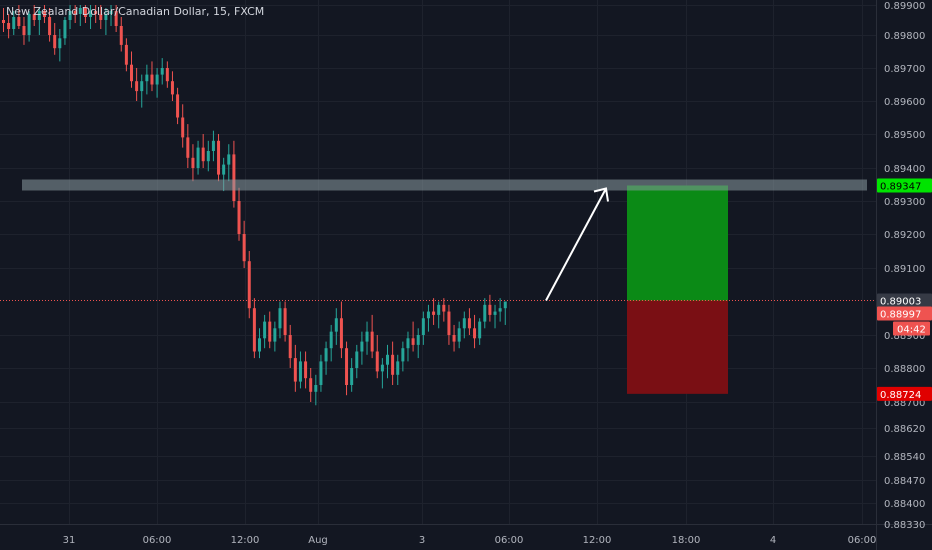 Image resolution: width=932 pixels, height=550 pixels. Describe the element at coordinates (904, 289) in the screenshot. I see `price-tags: 0.89347 0.89003 0.88997 04:42 0.88724` at that location.